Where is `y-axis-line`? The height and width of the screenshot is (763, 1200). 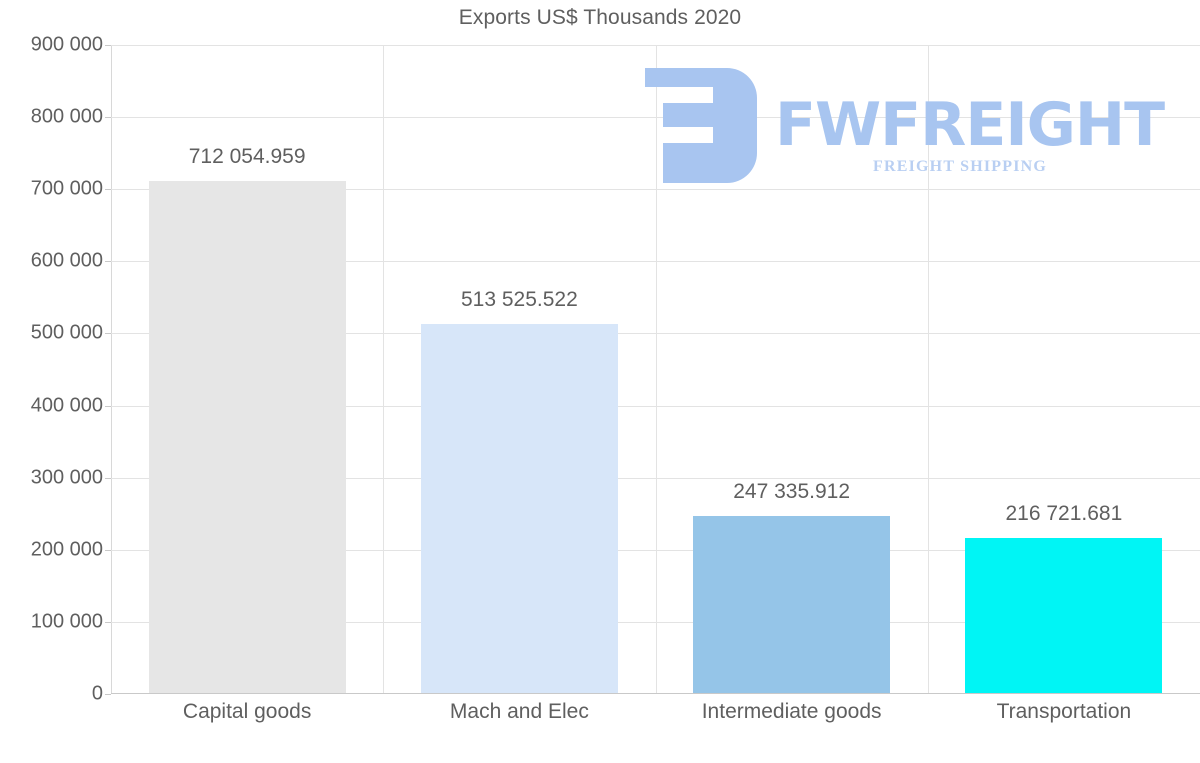
y-axis-line is located at coordinates (111, 369).